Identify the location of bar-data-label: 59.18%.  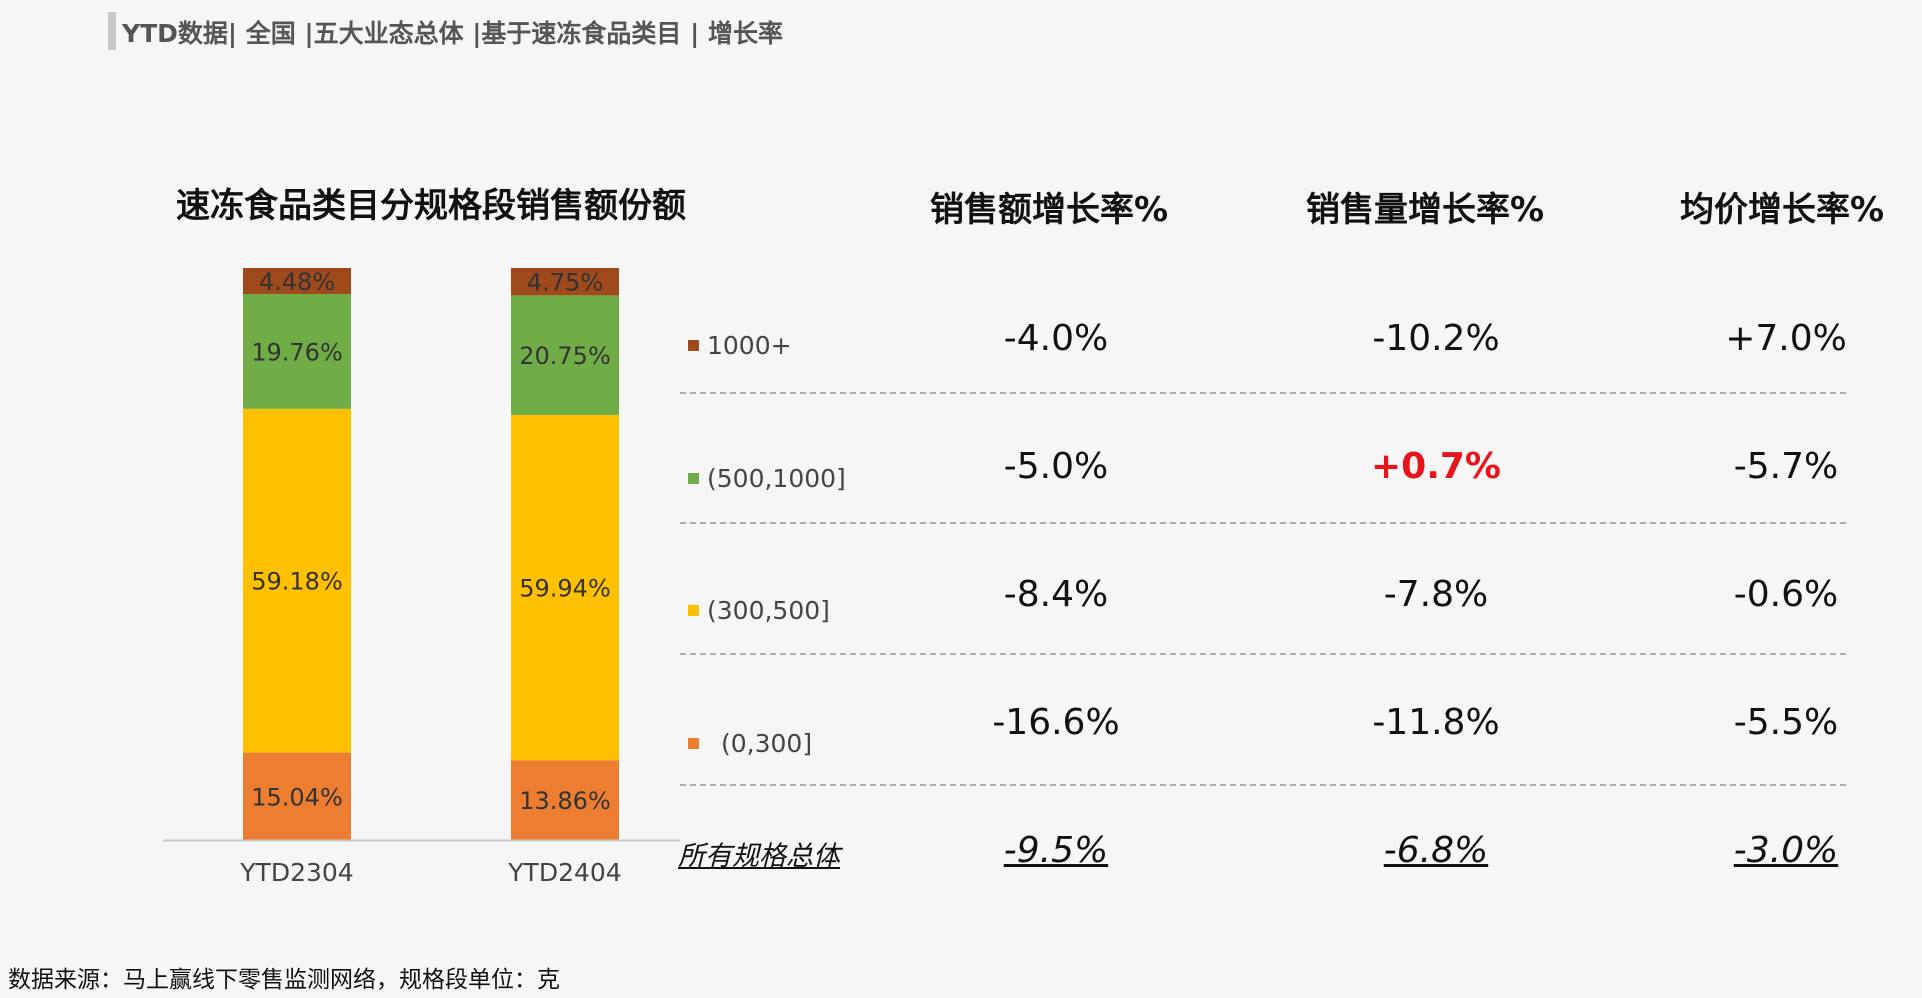
(297, 582).